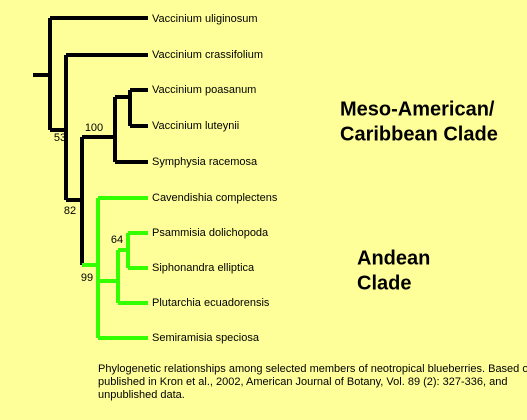 This screenshot has width=527, height=420. Describe the element at coordinates (87, 278) in the screenshot. I see `support-value: 99` at that location.